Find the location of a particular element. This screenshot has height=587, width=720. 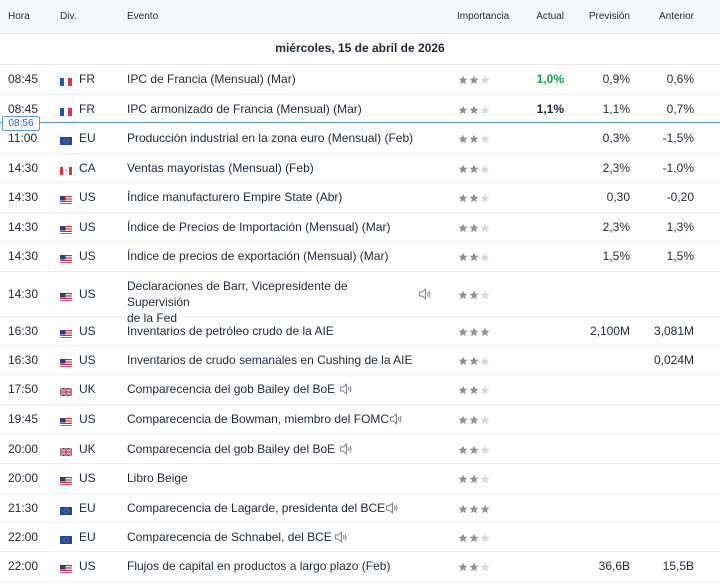

event-name: Inventarios de petróleo crudo de la AIE is located at coordinates (230, 331).